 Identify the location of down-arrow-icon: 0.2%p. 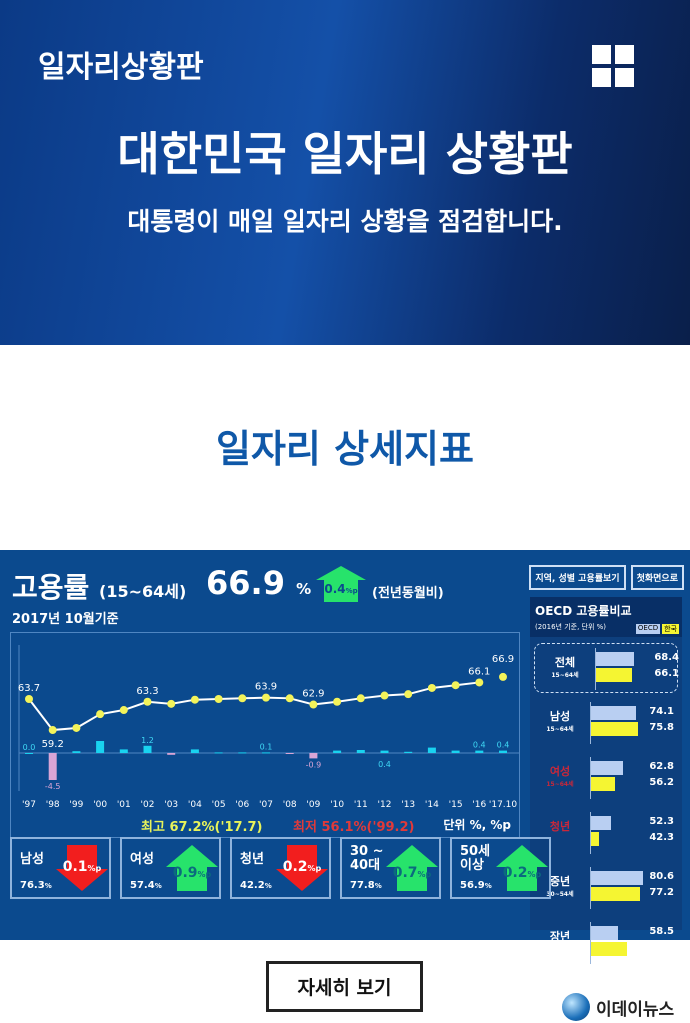
(302, 868).